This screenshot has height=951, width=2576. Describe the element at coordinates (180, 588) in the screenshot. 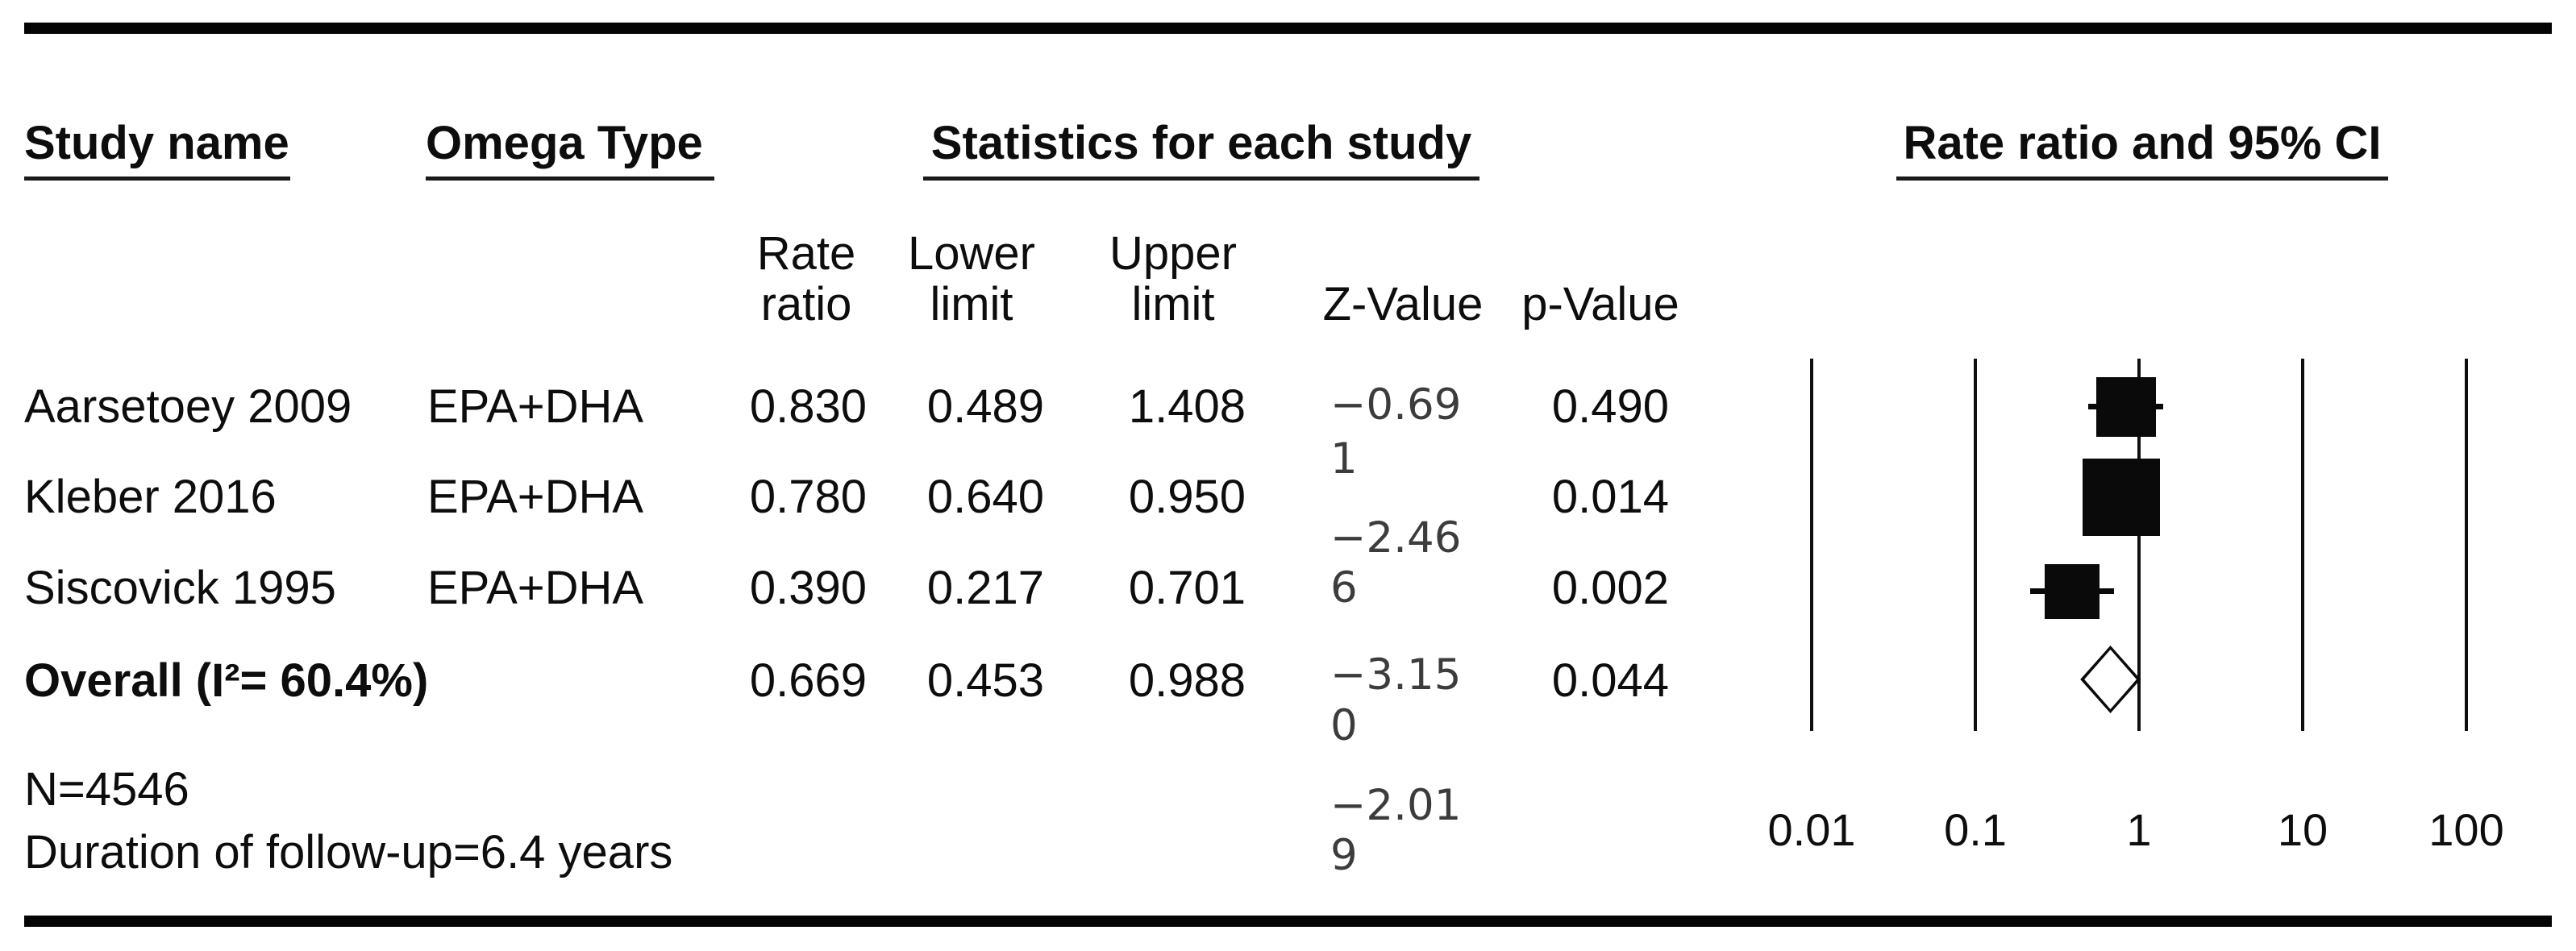

I see `study-name-cell: Siscovick 1995` at that location.